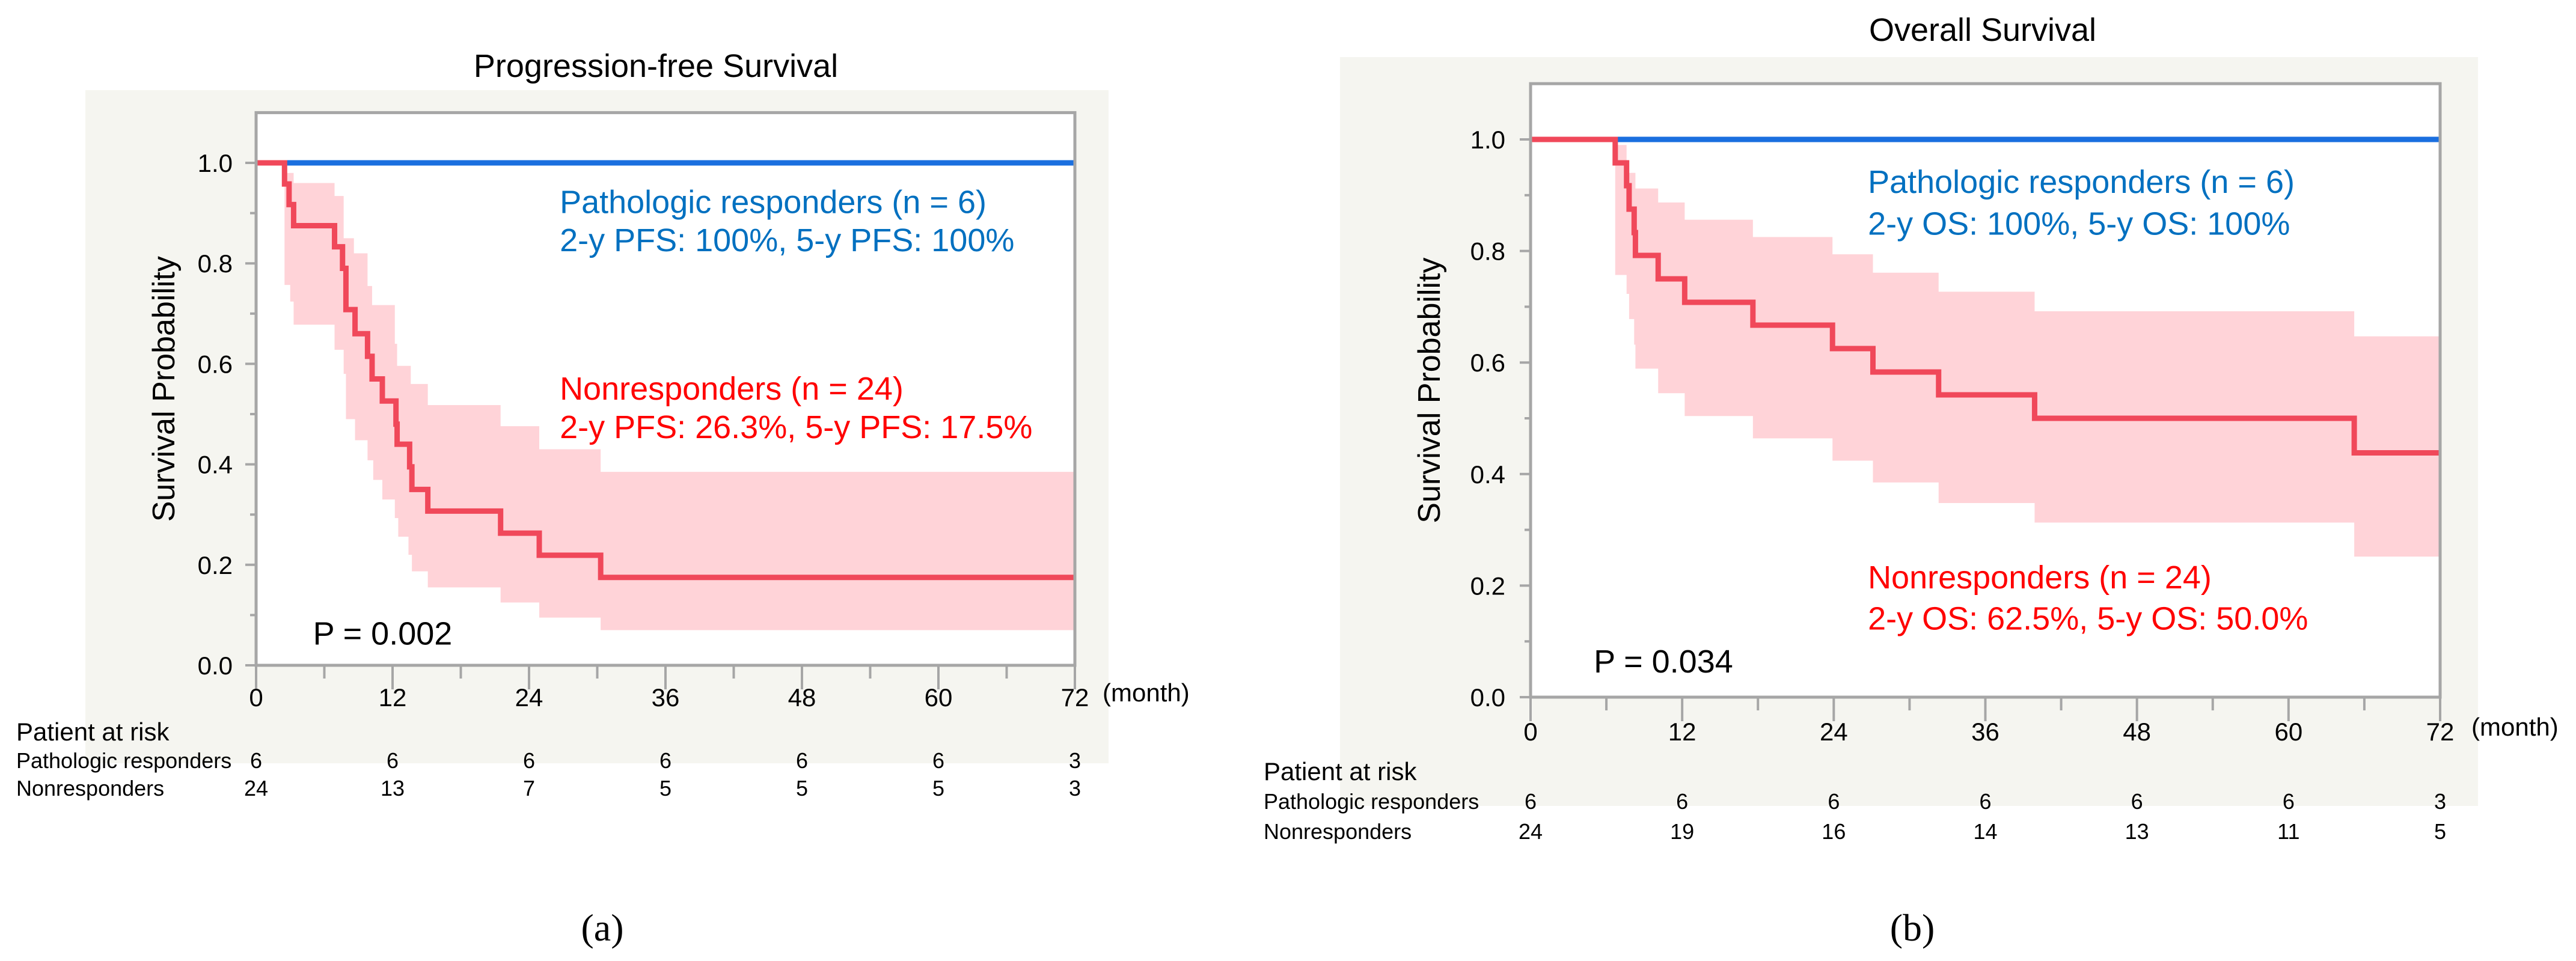 The width and height of the screenshot is (2576, 961). Describe the element at coordinates (1855, 831) in the screenshot. I see `risk-table-row: Nonresponders 24 19 16 14 13 11 5` at that location.